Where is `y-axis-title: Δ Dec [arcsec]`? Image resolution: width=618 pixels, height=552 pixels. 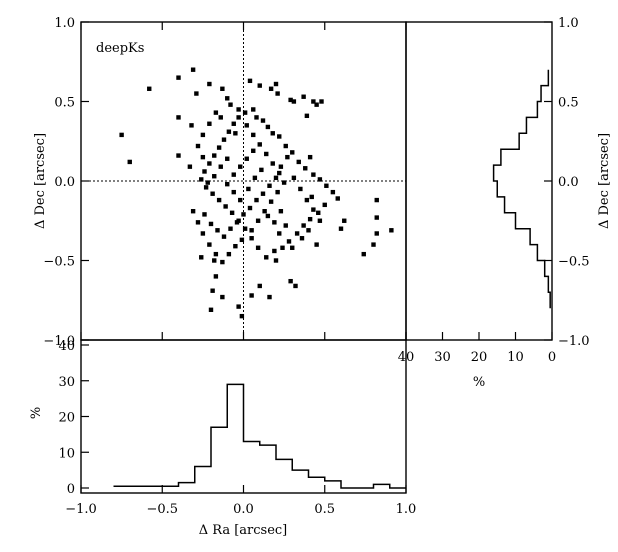 y-axis-title: Δ Dec [arcsec] is located at coordinates (40, 181).